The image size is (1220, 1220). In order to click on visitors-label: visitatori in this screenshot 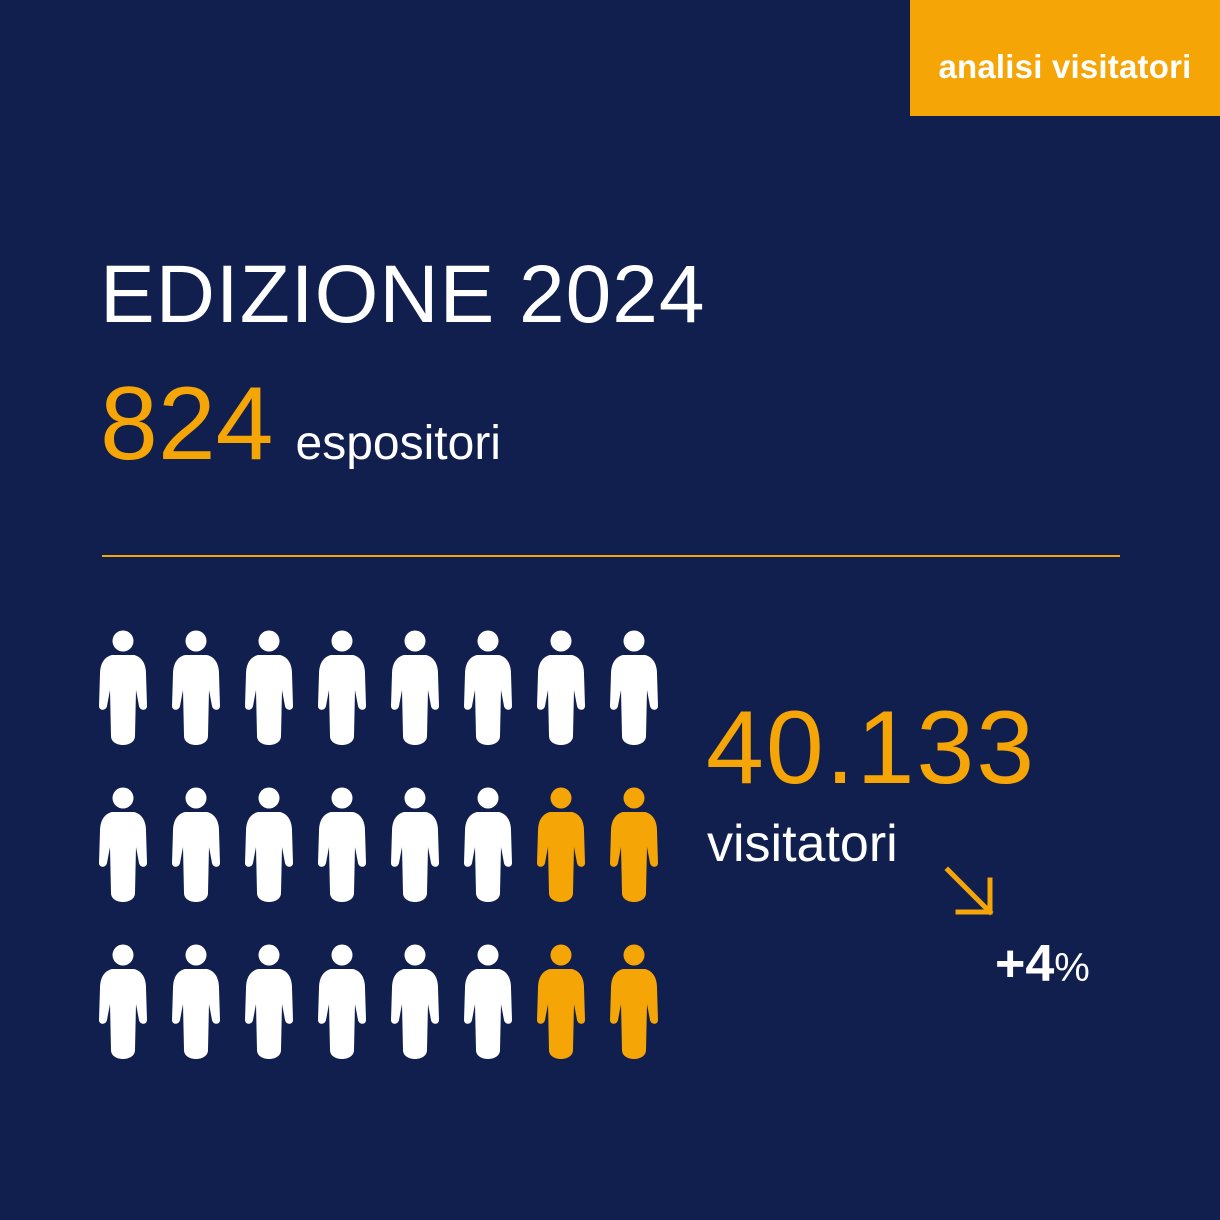, I will do `click(802, 844)`.